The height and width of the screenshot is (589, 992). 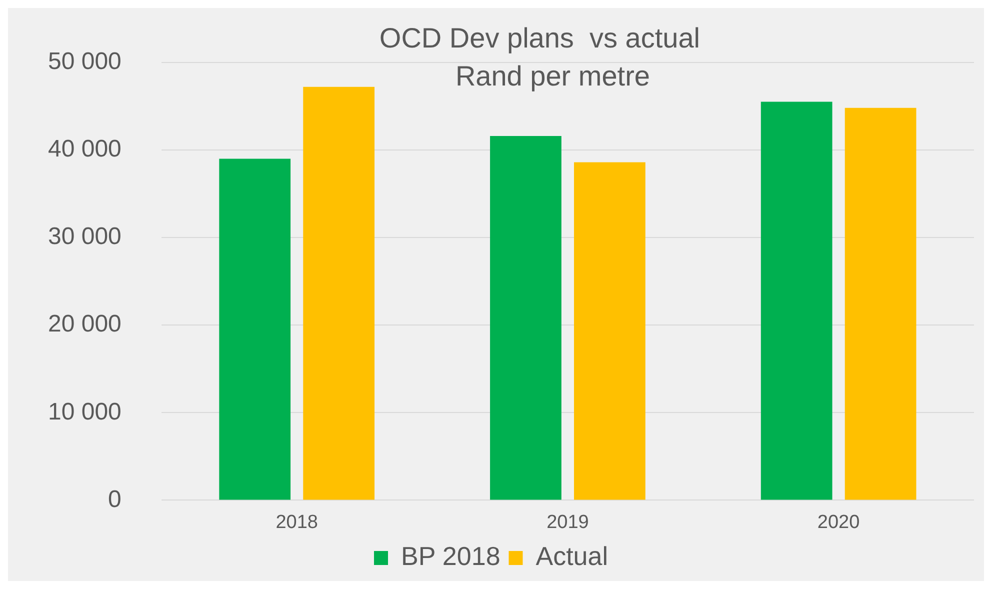 What do you see at coordinates (539, 38) in the screenshot?
I see `text: OCD Dev plans vs actual` at bounding box center [539, 38].